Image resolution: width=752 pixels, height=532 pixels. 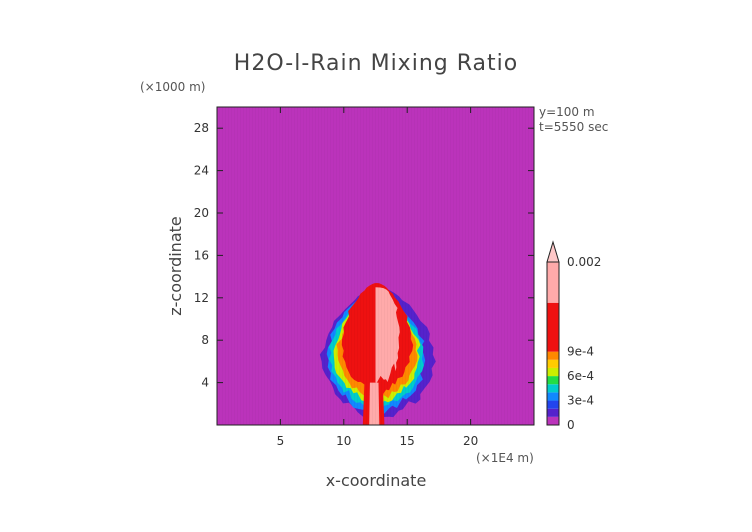 I want to click on colorbar-tick-label-1: 3e-4, so click(x=580, y=401).